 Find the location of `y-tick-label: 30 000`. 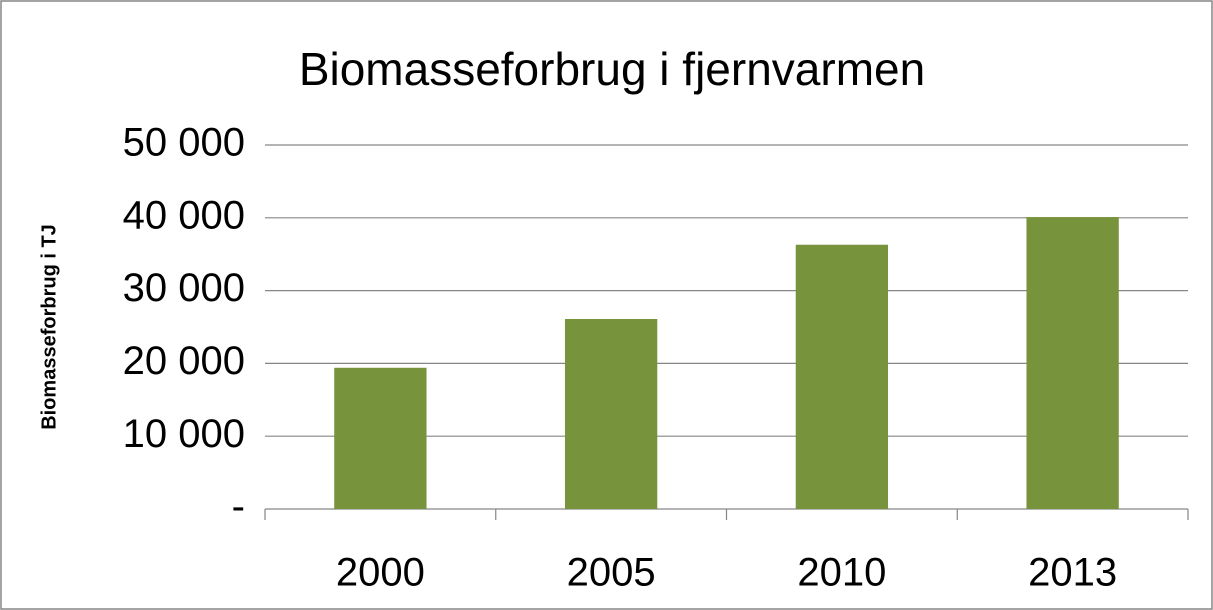

y-tick-label: 30 000 is located at coordinates (184, 288).